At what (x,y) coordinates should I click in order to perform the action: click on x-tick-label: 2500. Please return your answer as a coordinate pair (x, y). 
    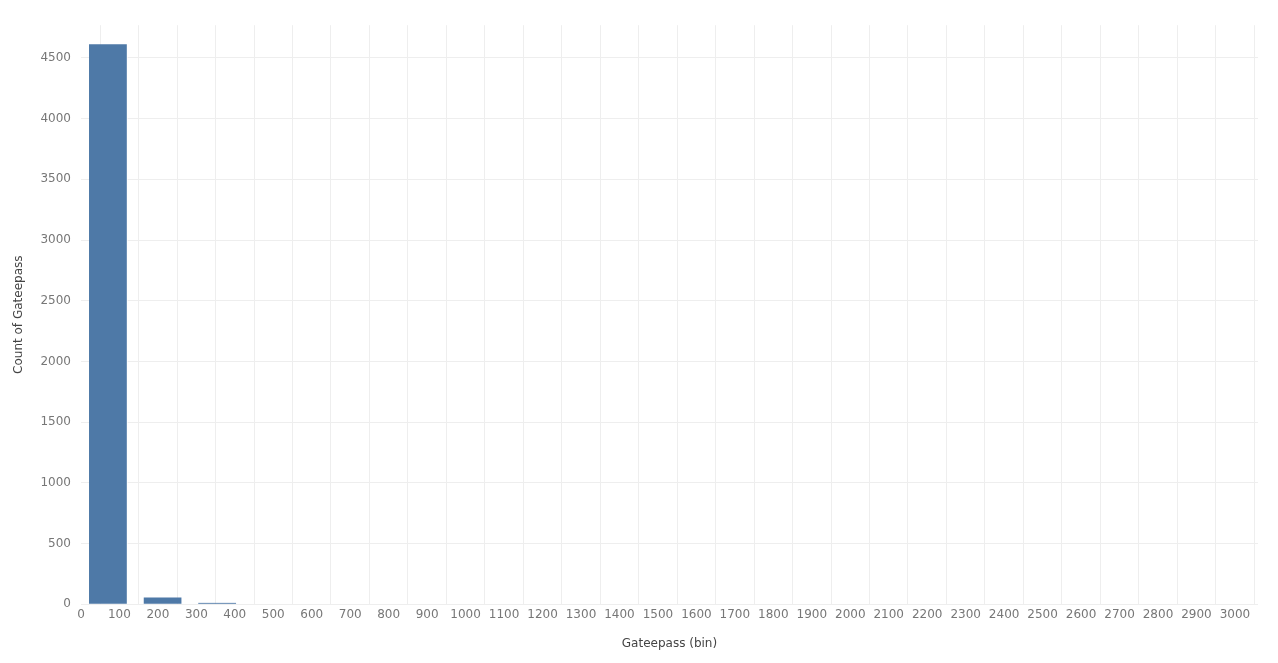
    Looking at the image, I should click on (1042, 613).